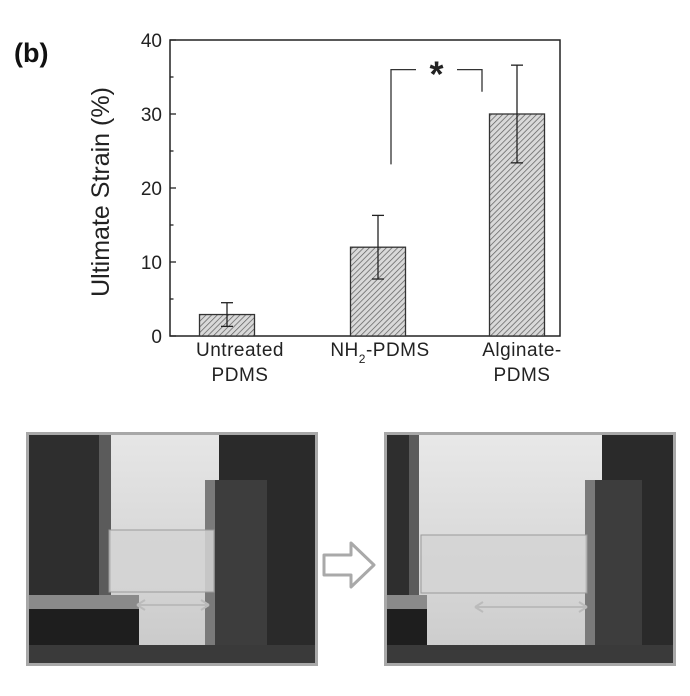  I want to click on significance-bracket-right, so click(470, 80).